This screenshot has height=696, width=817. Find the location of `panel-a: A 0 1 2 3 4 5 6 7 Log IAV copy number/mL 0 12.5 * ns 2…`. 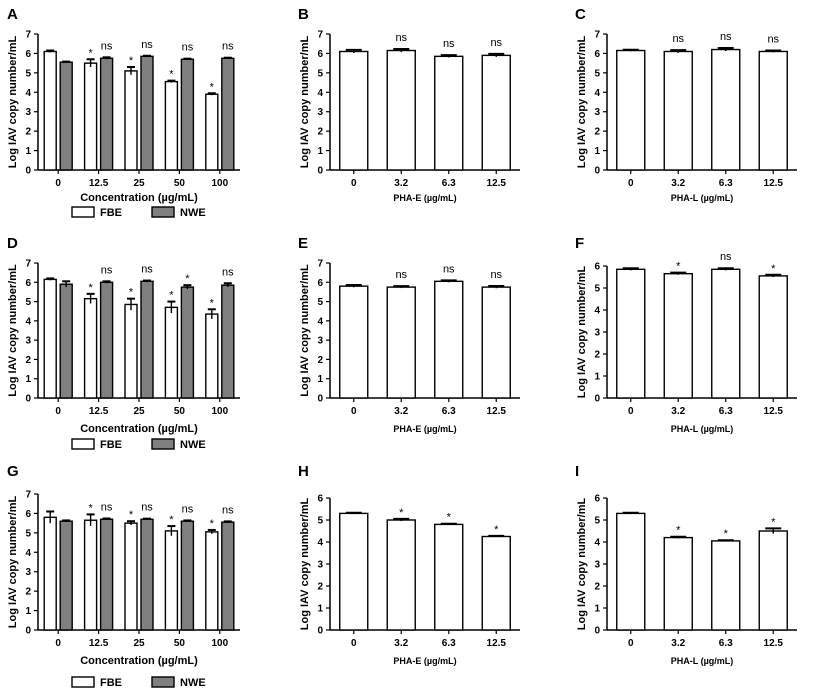

panel-a: A 0 1 2 3 4 5 6 7 Log IAV copy number/mL 0 12.5 * ns 2… is located at coordinates (123, 112).